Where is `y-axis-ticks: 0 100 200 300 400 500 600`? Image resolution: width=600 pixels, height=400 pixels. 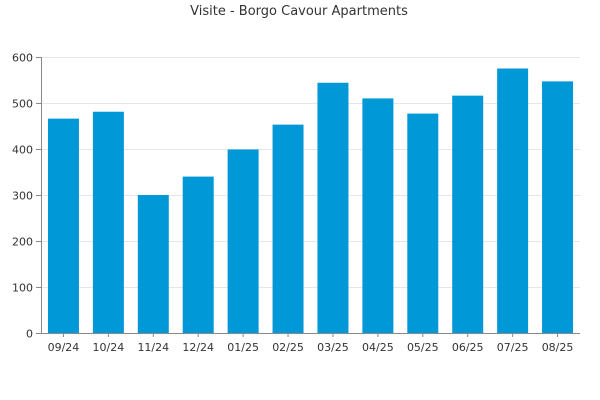 y-axis-ticks: 0 100 200 300 400 500 600 is located at coordinates (26, 196).